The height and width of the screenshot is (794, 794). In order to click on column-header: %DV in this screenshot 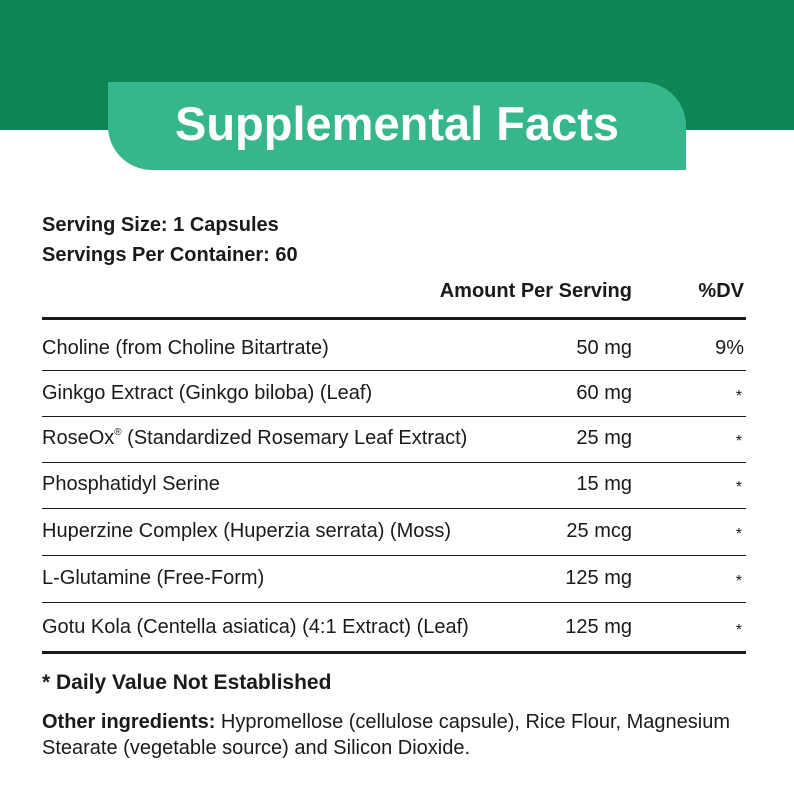, I will do `click(721, 291)`.